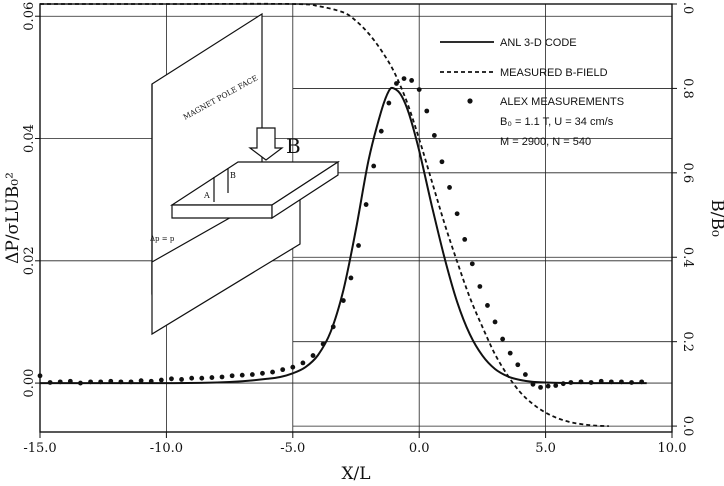 This screenshot has width=724, height=486. Describe the element at coordinates (683, 218) in the screenshot. I see `y-axis-right: 0.0 0.2 0.4 0.6 0.8 1.0` at that location.